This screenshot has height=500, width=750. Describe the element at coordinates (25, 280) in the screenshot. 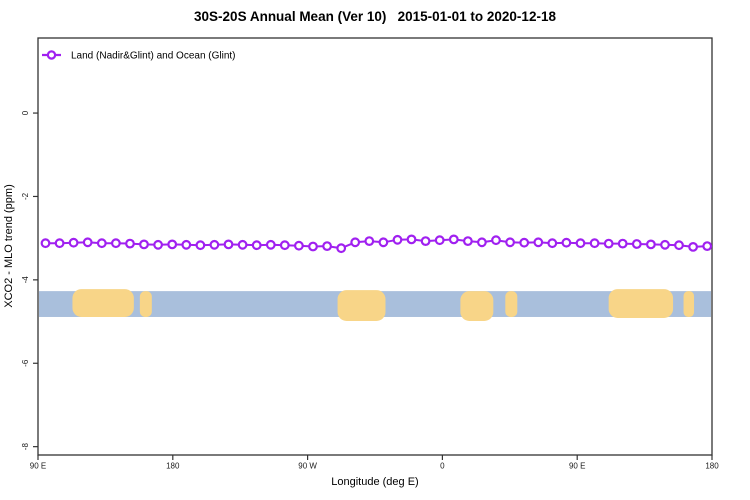

I see `y-tick-label: -4` at that location.